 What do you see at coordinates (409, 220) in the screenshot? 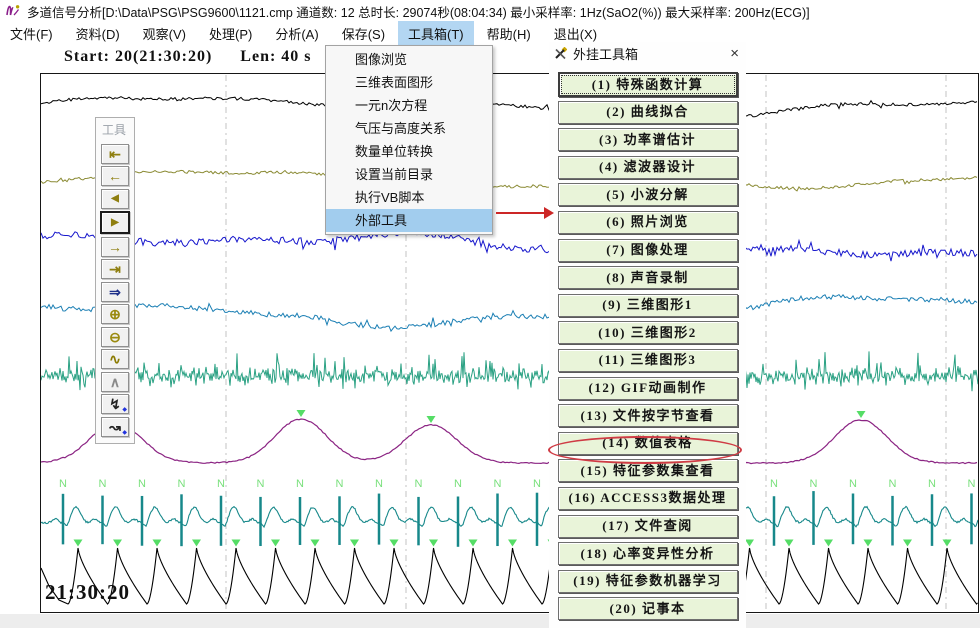
I see `dropdown-item-8: 外部工具` at bounding box center [409, 220].